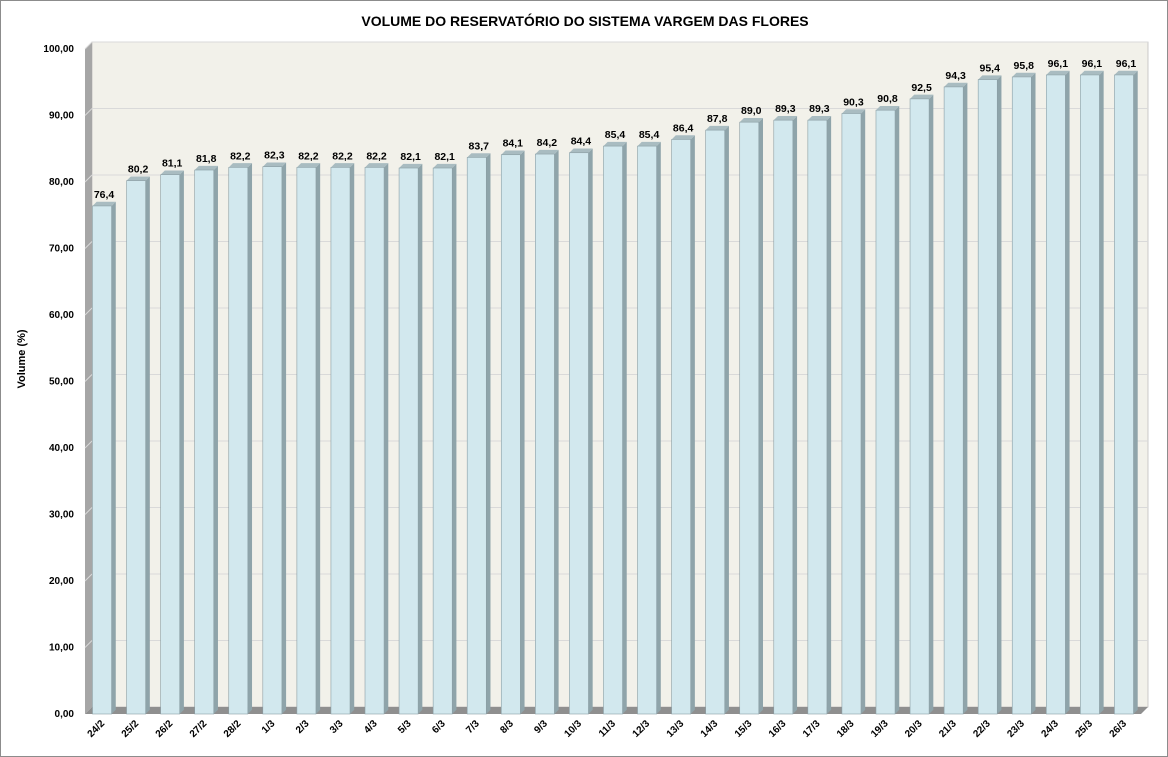 The width and height of the screenshot is (1168, 757). Describe the element at coordinates (199, 729) in the screenshot. I see `x-tick-label: 27/2` at that location.